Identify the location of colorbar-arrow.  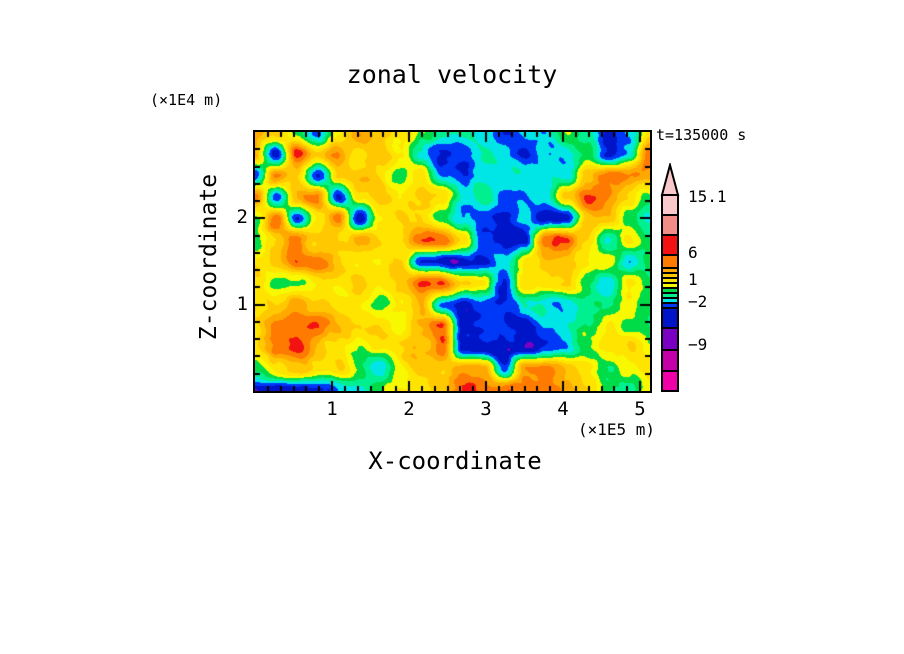
(670, 179).